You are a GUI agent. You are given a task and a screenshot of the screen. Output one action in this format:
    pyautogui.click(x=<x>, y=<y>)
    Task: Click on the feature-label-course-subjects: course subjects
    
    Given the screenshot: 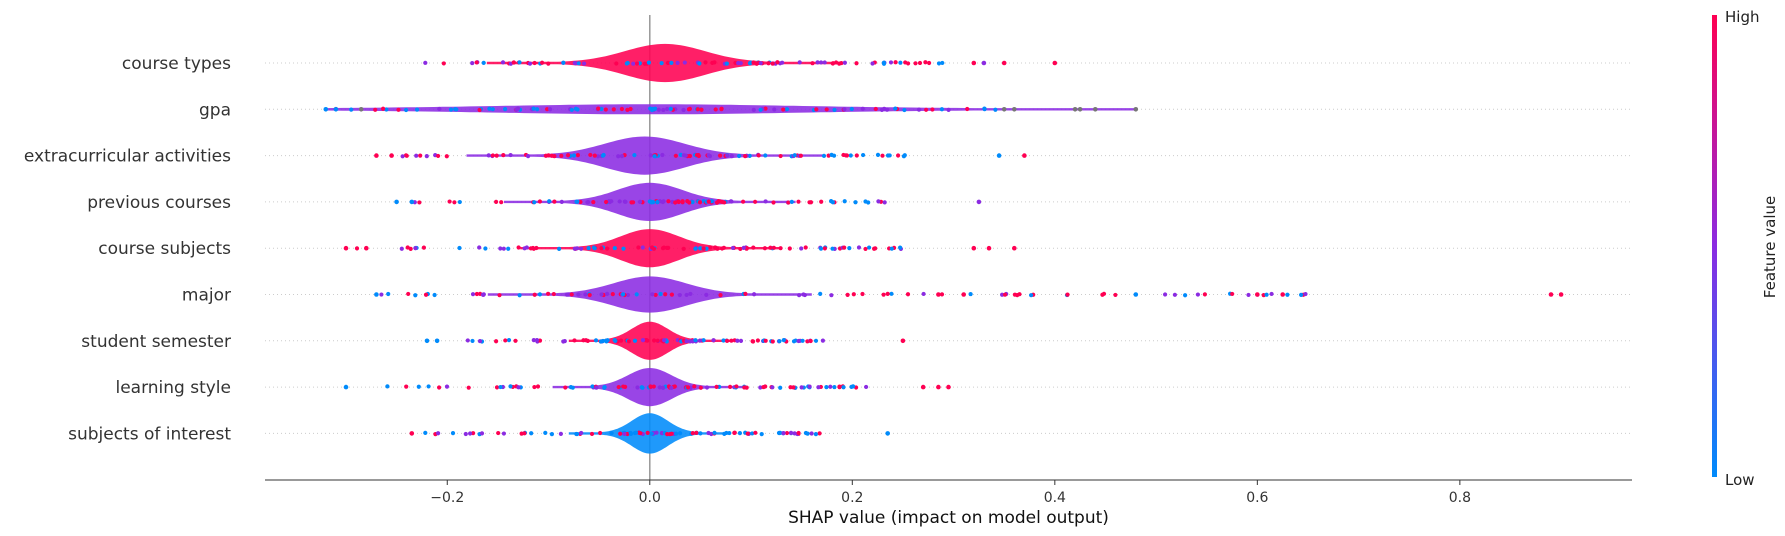 What is the action you would take?
    pyautogui.click(x=164, y=249)
    